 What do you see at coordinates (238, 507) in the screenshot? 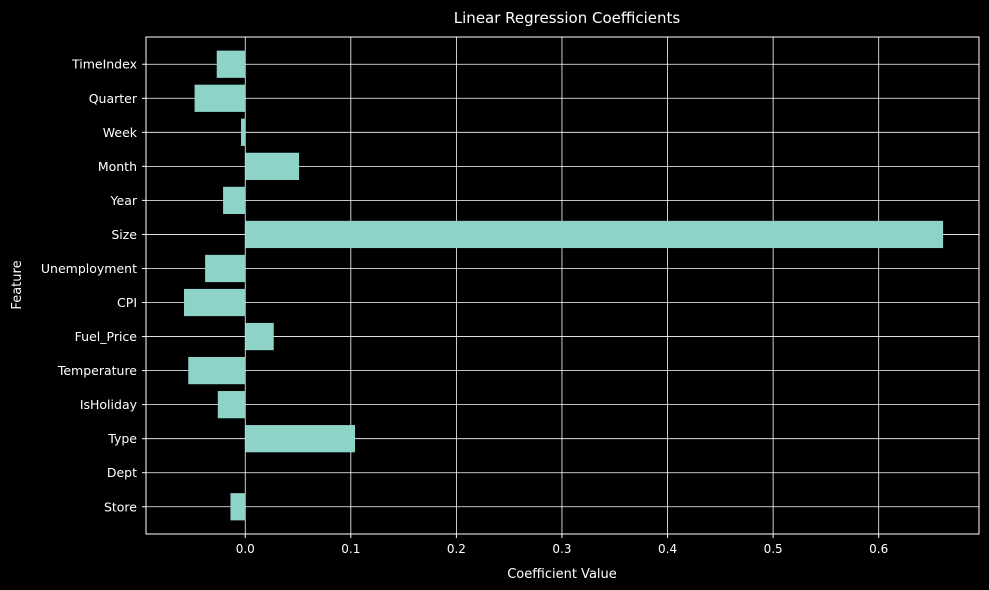
I see `bar-store` at bounding box center [238, 507].